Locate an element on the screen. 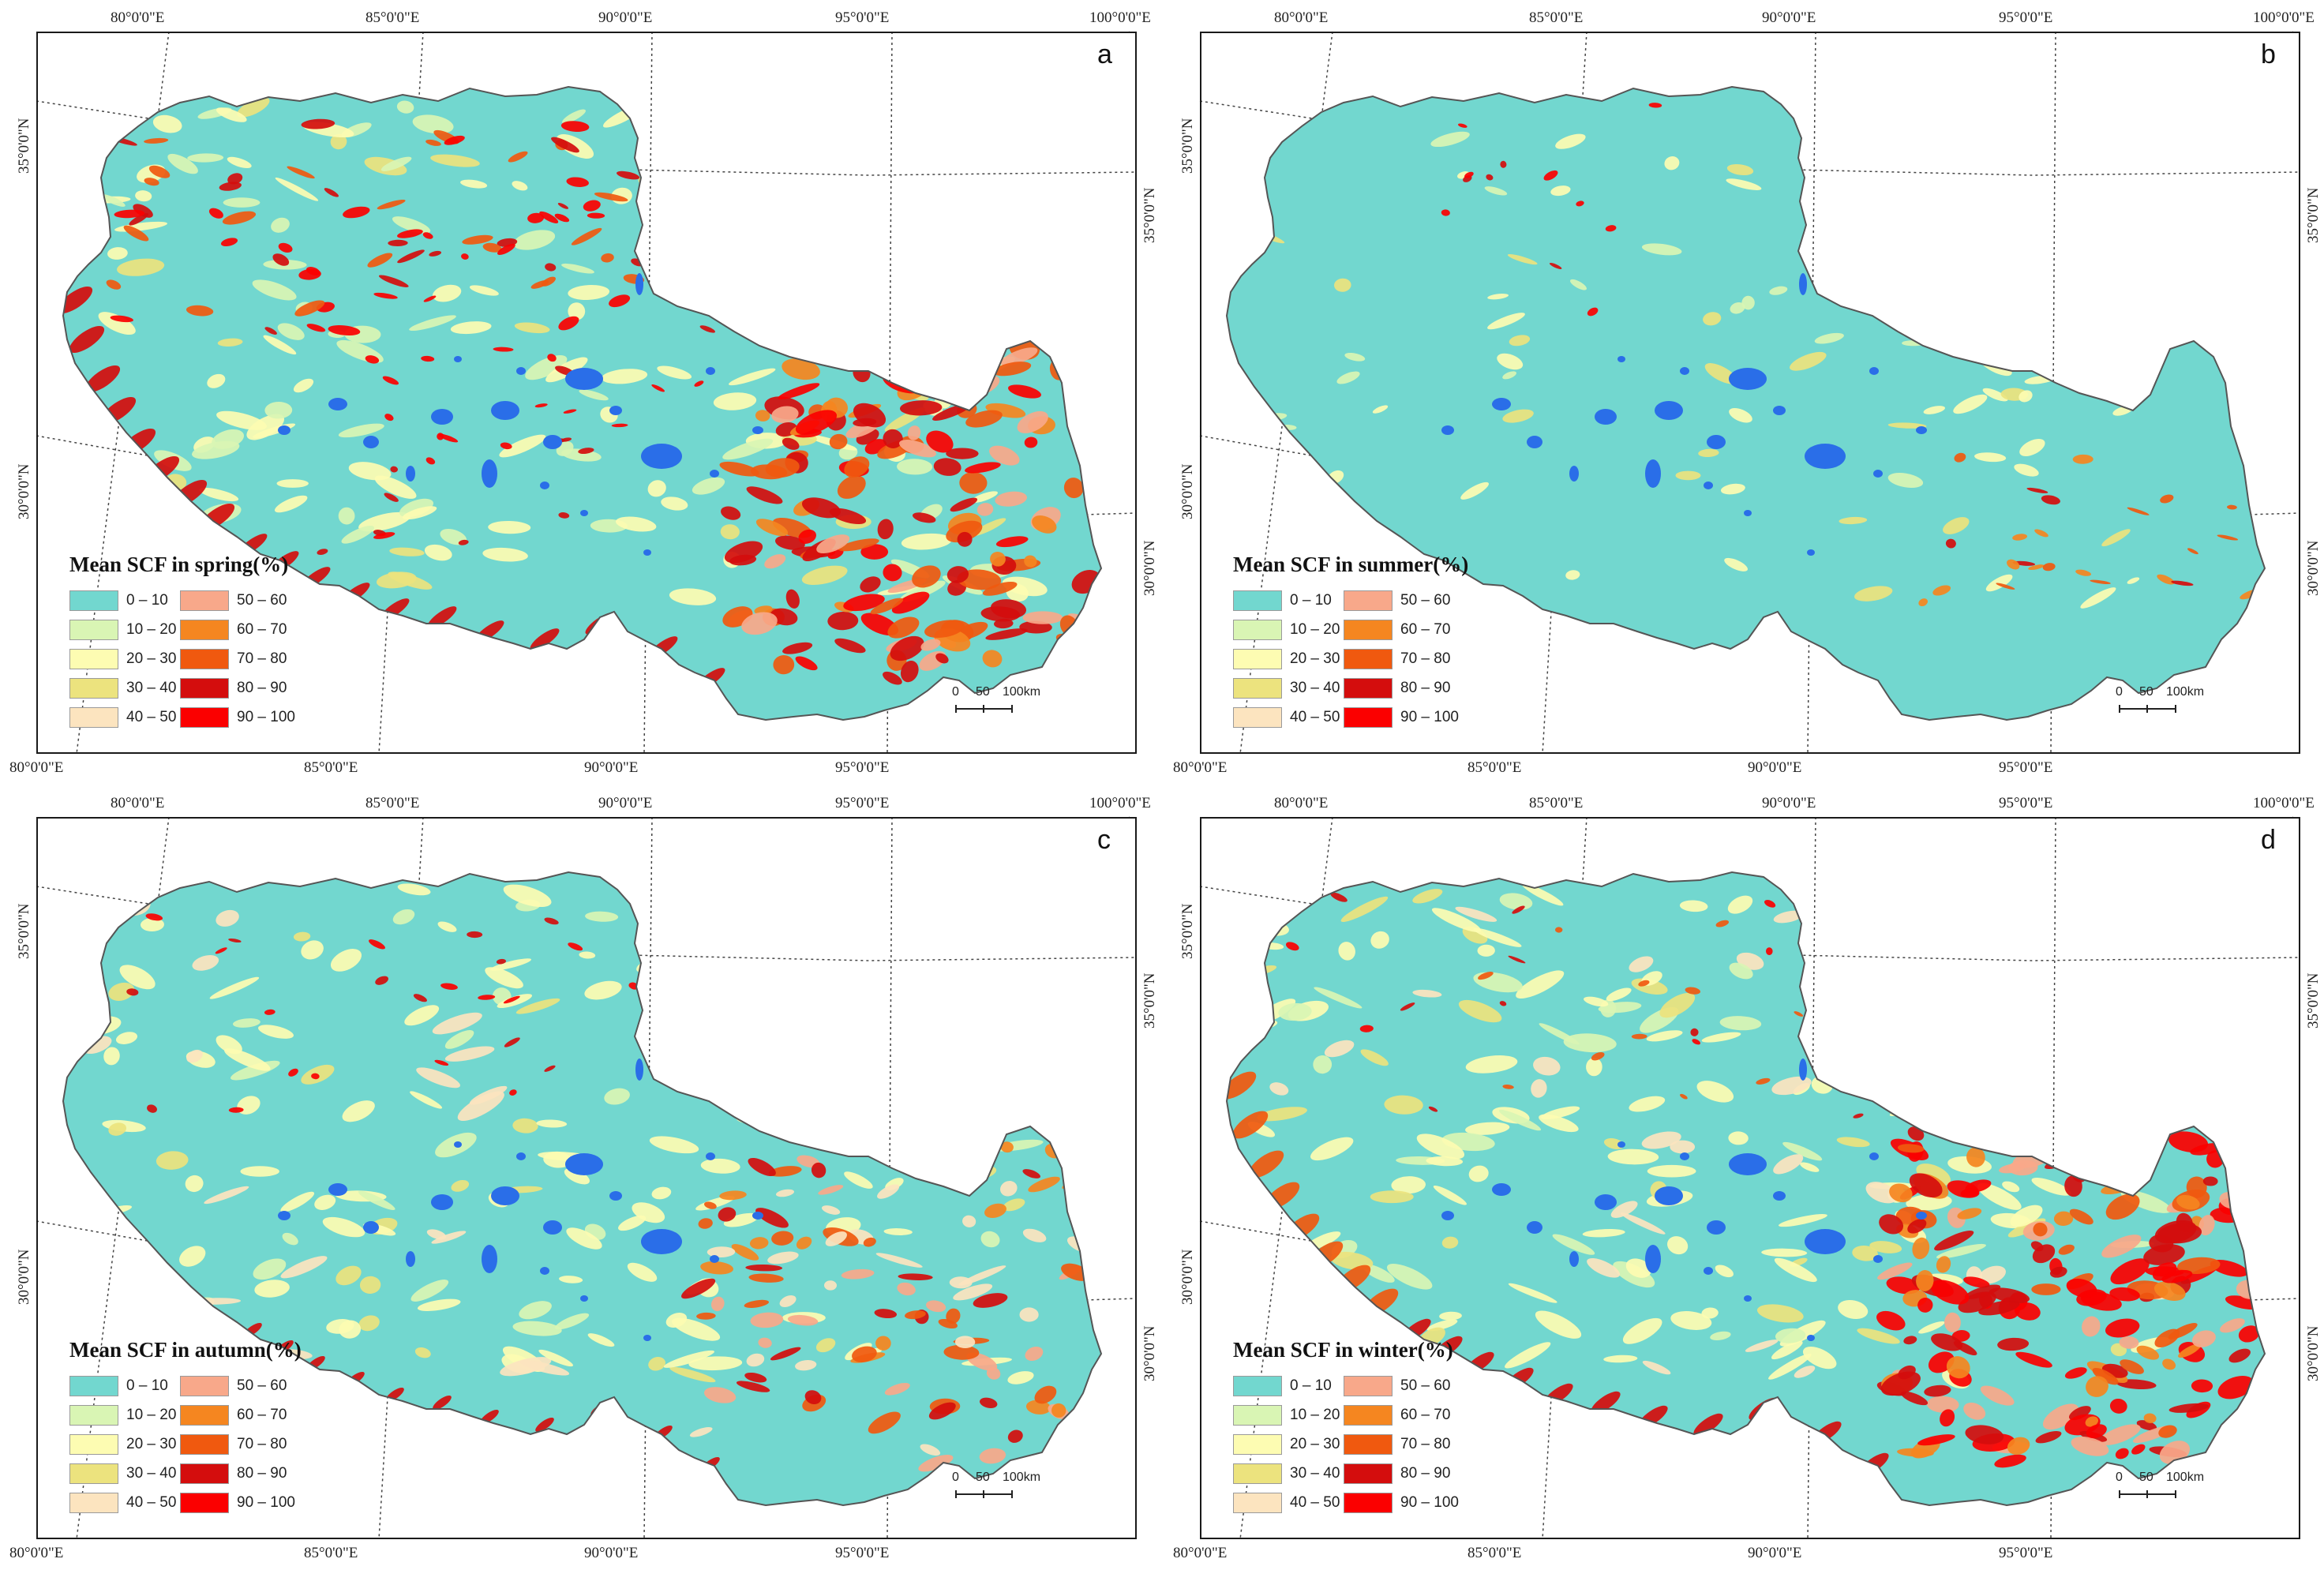  legend-label: 0 – 10 is located at coordinates (1311, 1385).